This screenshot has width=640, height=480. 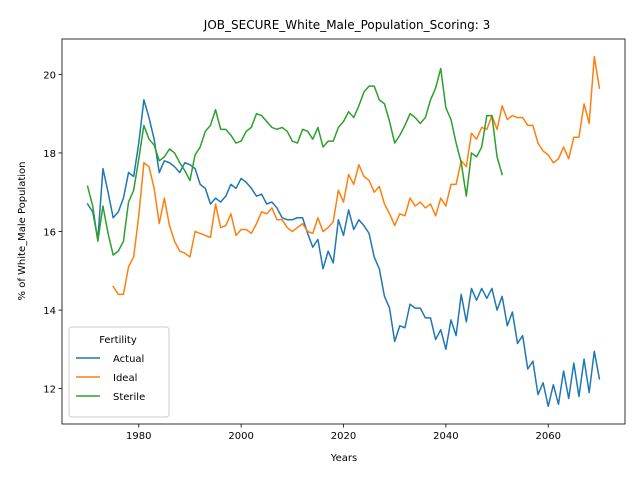 What do you see at coordinates (128, 359) in the screenshot?
I see `legend-label-actual: Actual` at bounding box center [128, 359].